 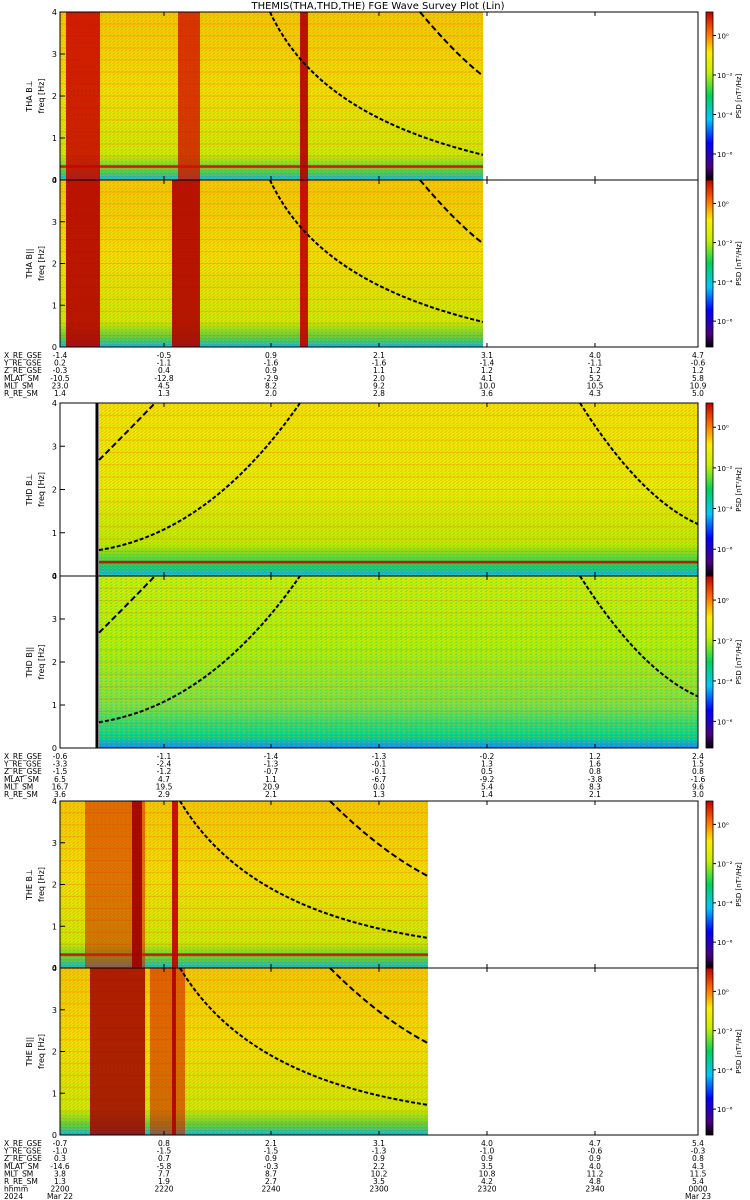 What do you see at coordinates (18, 1173) in the screenshot?
I see `ephemeris-row-label: MLT_SM` at bounding box center [18, 1173].